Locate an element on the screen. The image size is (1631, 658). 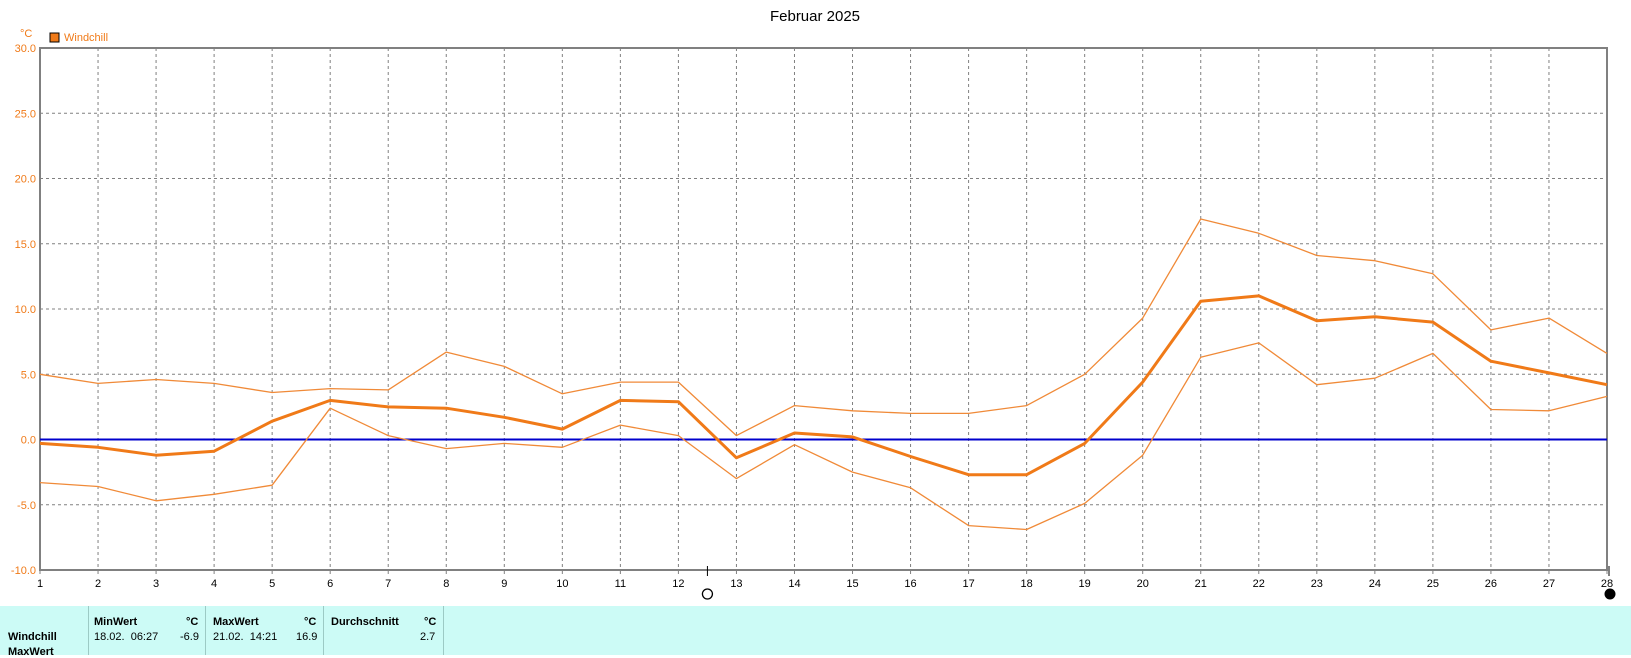
new-moon-icon is located at coordinates (1610, 594).